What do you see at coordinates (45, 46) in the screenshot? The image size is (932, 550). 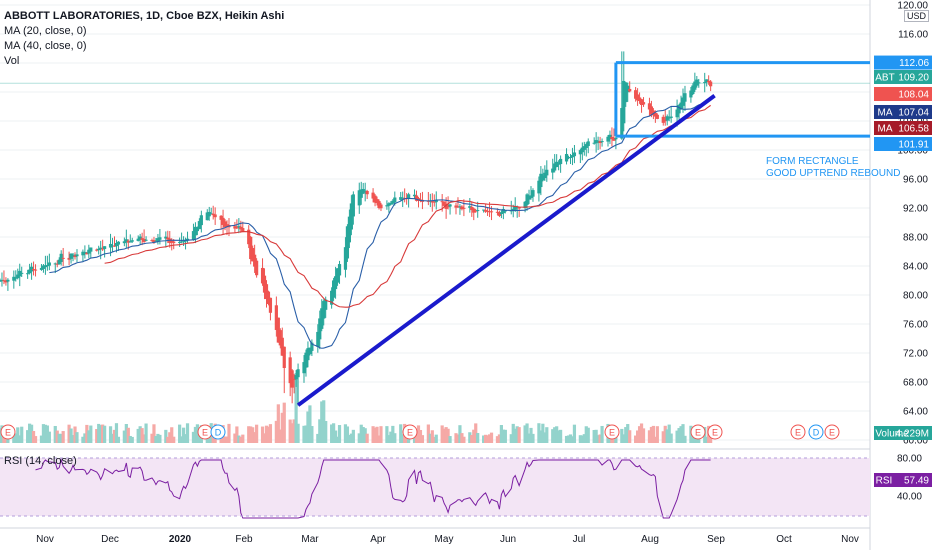 I see `ma40-legend: MA (40, close, 0)` at bounding box center [45, 46].